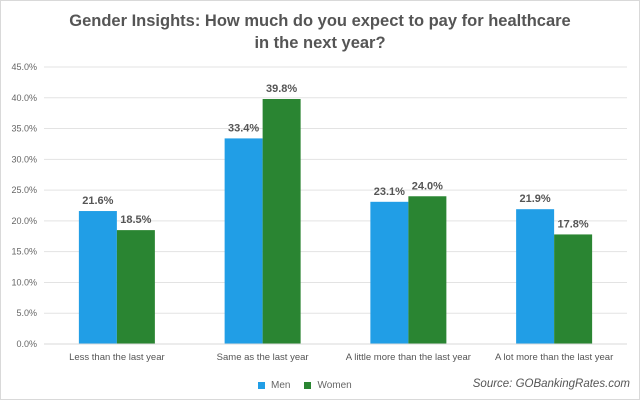 This screenshot has width=640, height=400. Describe the element at coordinates (26, 313) in the screenshot. I see `y-tick-label: 5.0%` at that location.